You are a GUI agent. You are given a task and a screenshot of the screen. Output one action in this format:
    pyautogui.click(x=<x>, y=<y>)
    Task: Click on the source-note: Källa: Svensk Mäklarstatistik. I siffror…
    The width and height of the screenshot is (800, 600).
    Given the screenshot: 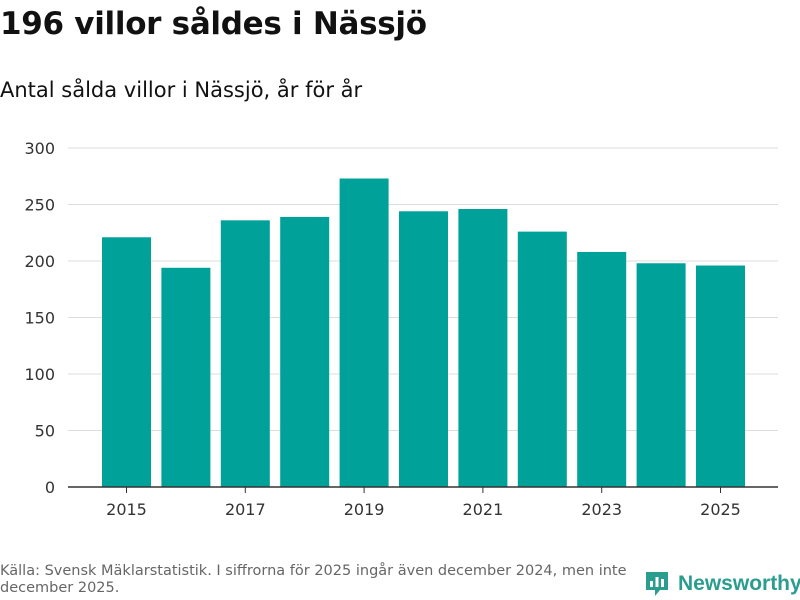 What is the action you would take?
    pyautogui.click(x=313, y=579)
    